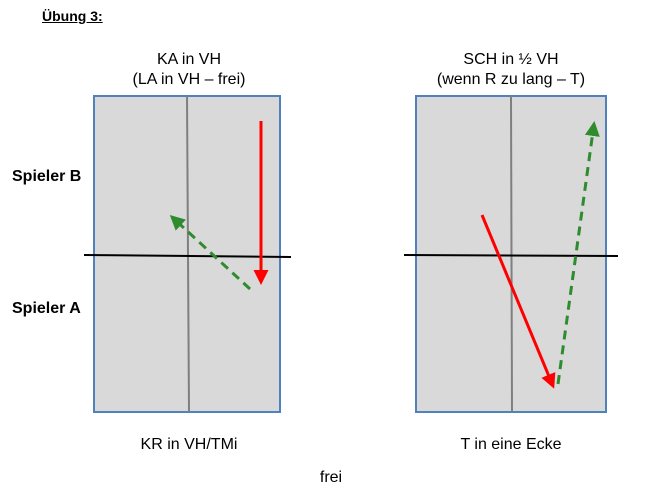 This screenshot has height=500, width=662. Describe the element at coordinates (511, 59) in the screenshot. I see `right-table-title-line1: SCH in ½ VH` at that location.